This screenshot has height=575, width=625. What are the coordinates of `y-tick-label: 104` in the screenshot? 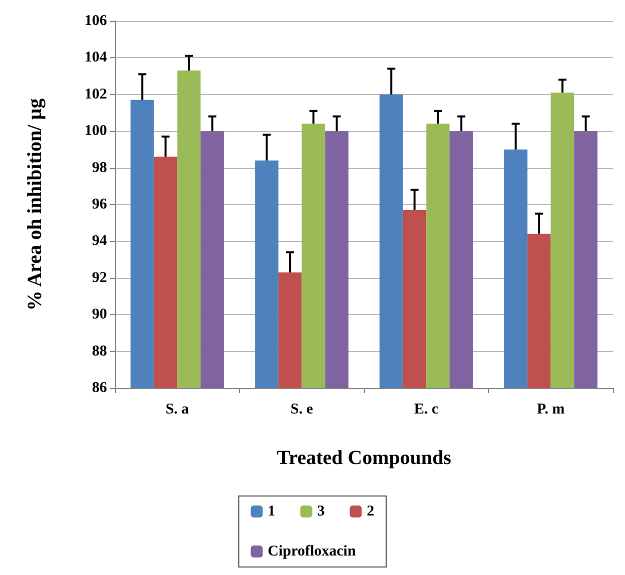 It's located at (96, 58).